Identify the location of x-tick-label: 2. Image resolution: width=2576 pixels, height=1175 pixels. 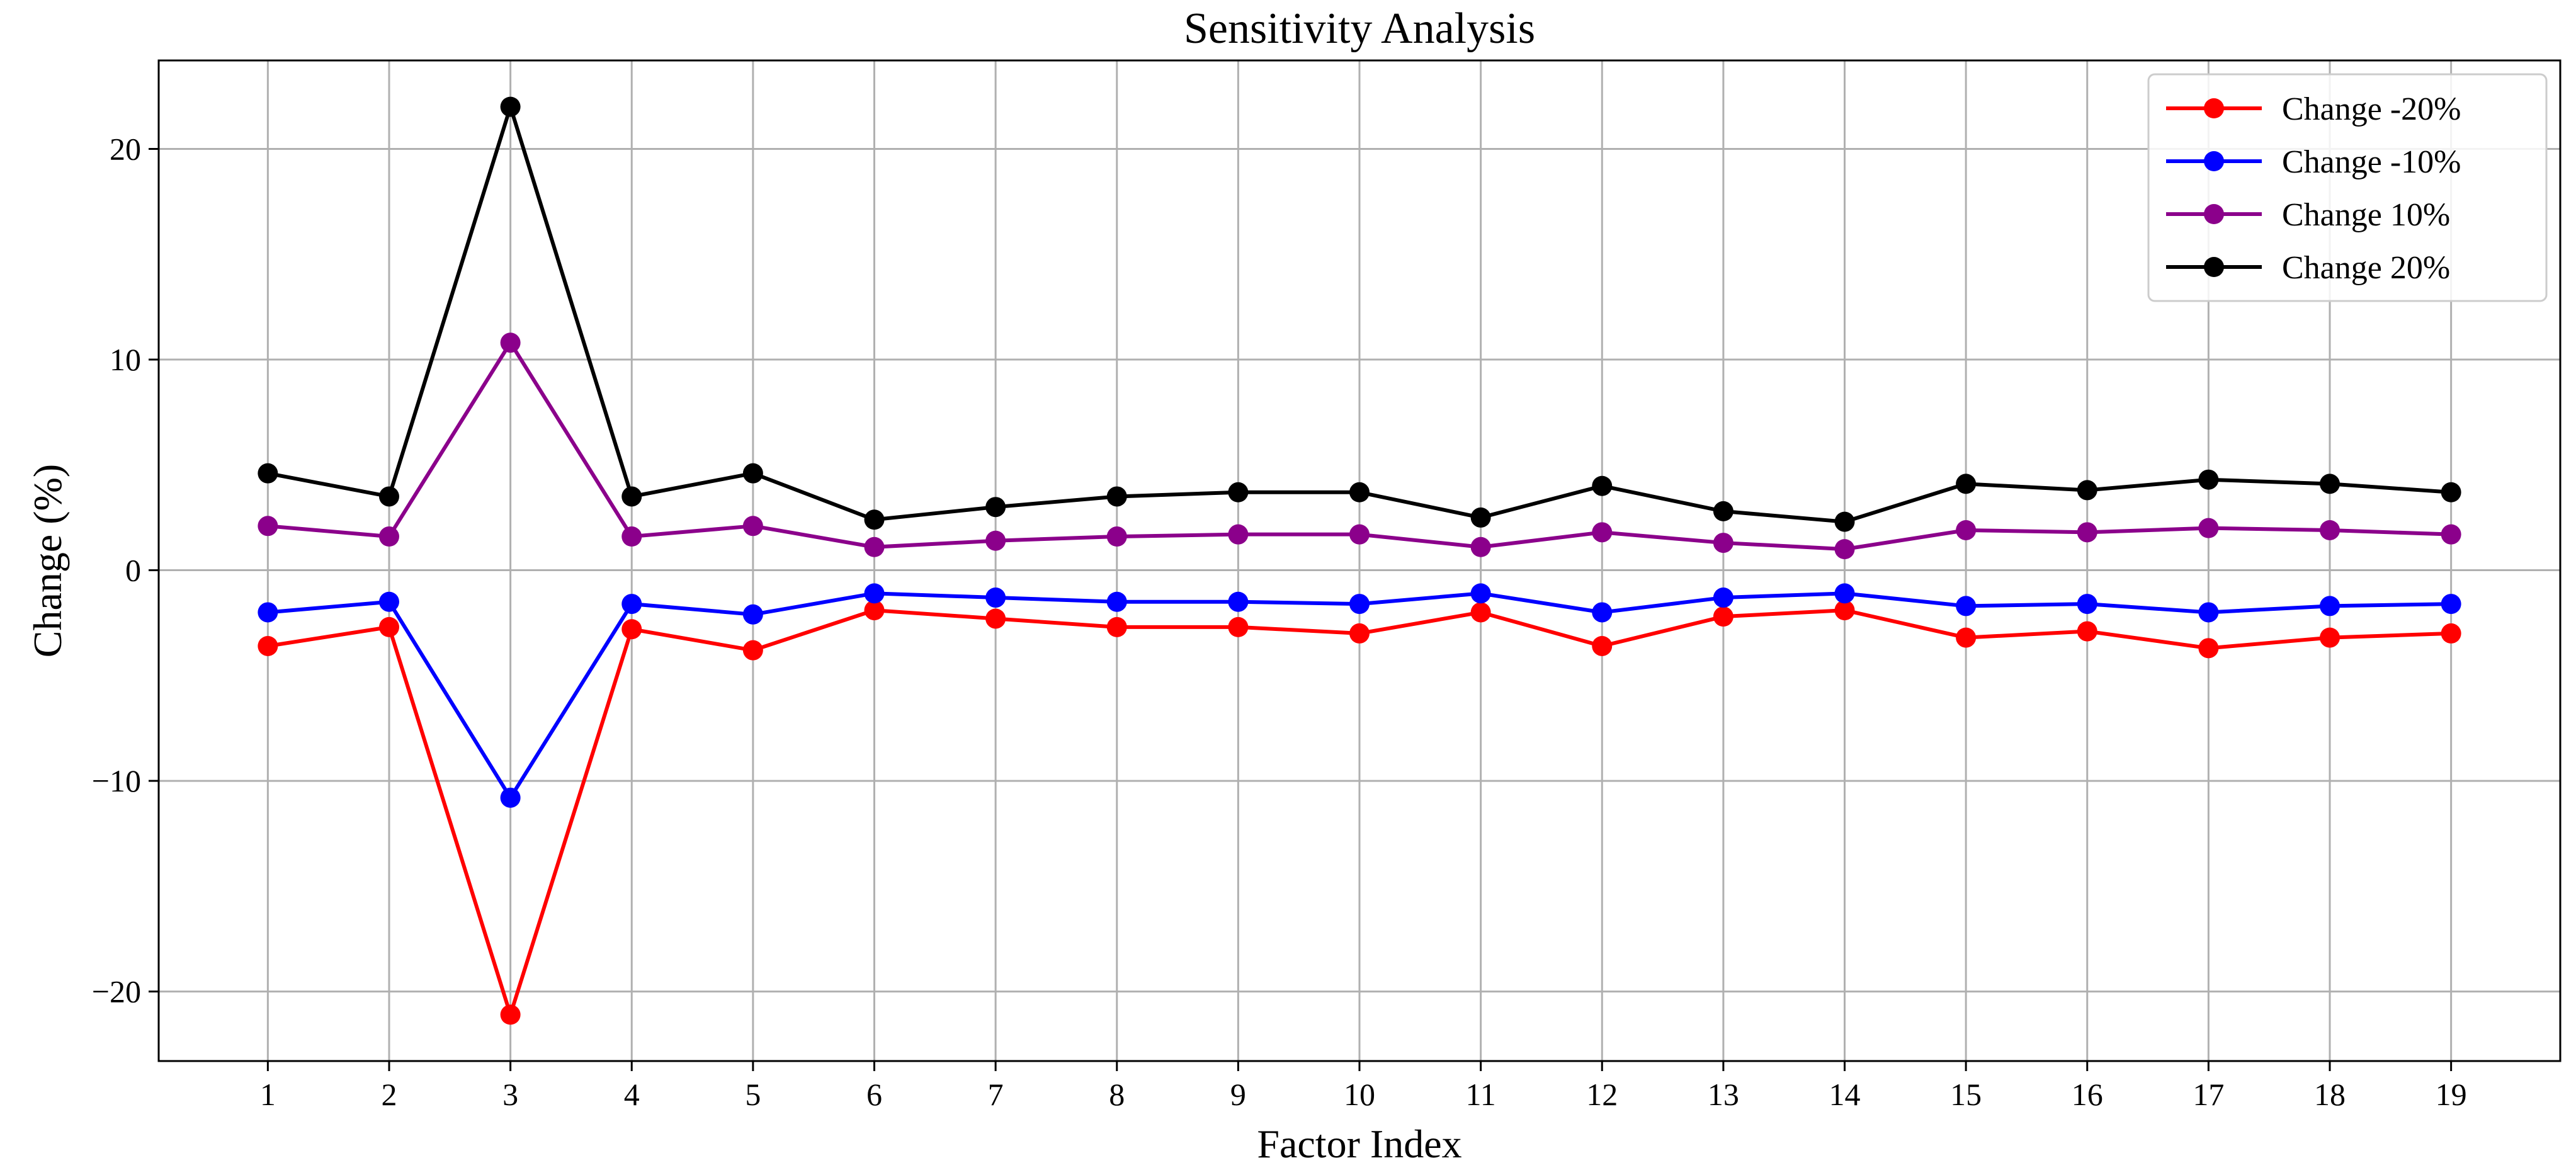
(389, 1094).